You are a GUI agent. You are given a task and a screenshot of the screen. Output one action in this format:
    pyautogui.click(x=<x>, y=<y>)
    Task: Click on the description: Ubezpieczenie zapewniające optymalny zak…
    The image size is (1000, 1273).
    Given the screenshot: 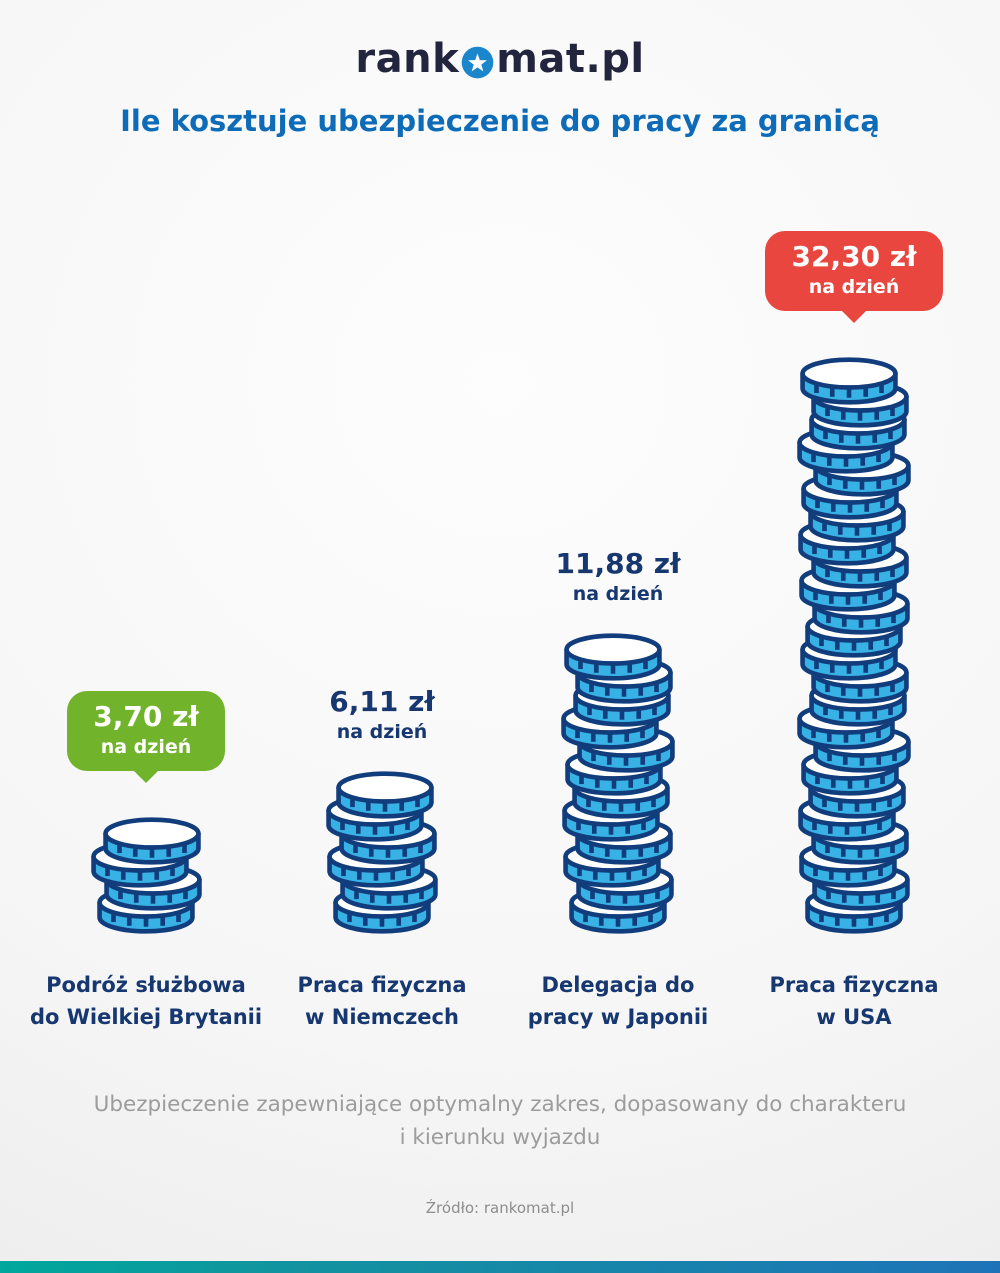 What is the action you would take?
    pyautogui.click(x=500, y=1121)
    